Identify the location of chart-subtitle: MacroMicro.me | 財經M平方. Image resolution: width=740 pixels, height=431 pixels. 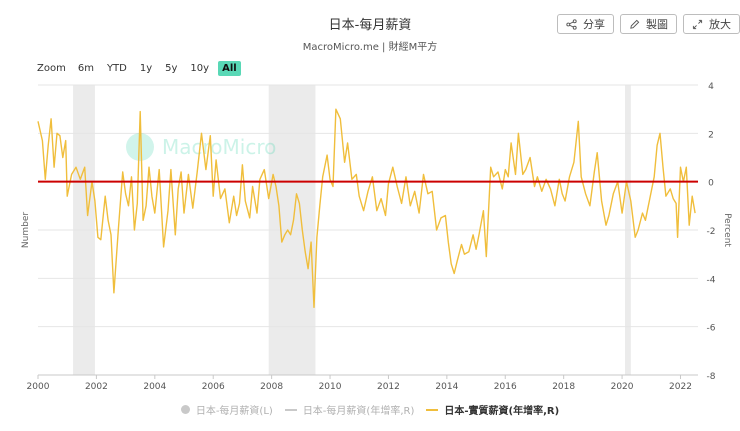
(370, 47).